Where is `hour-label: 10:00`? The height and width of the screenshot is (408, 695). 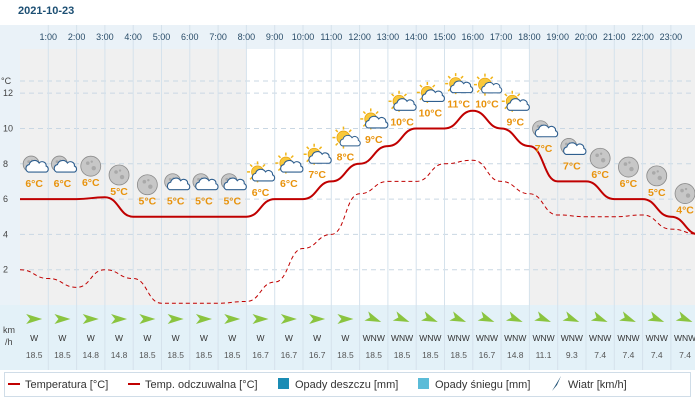
hour-label: 10:00 is located at coordinates (303, 37).